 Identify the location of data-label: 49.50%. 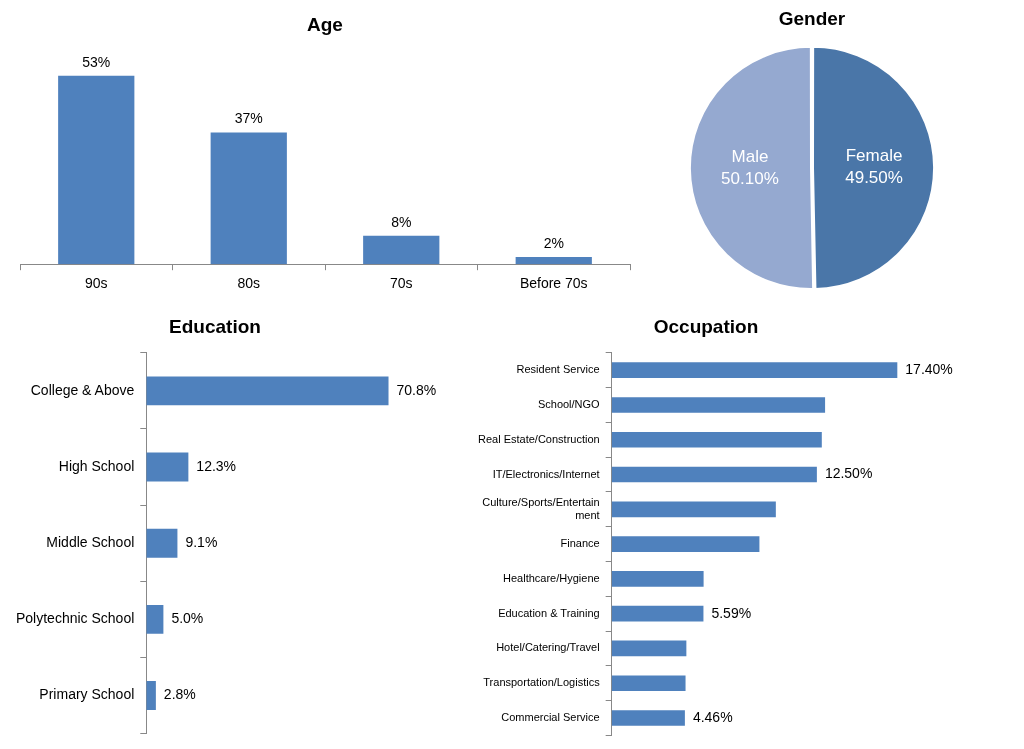
(874, 177).